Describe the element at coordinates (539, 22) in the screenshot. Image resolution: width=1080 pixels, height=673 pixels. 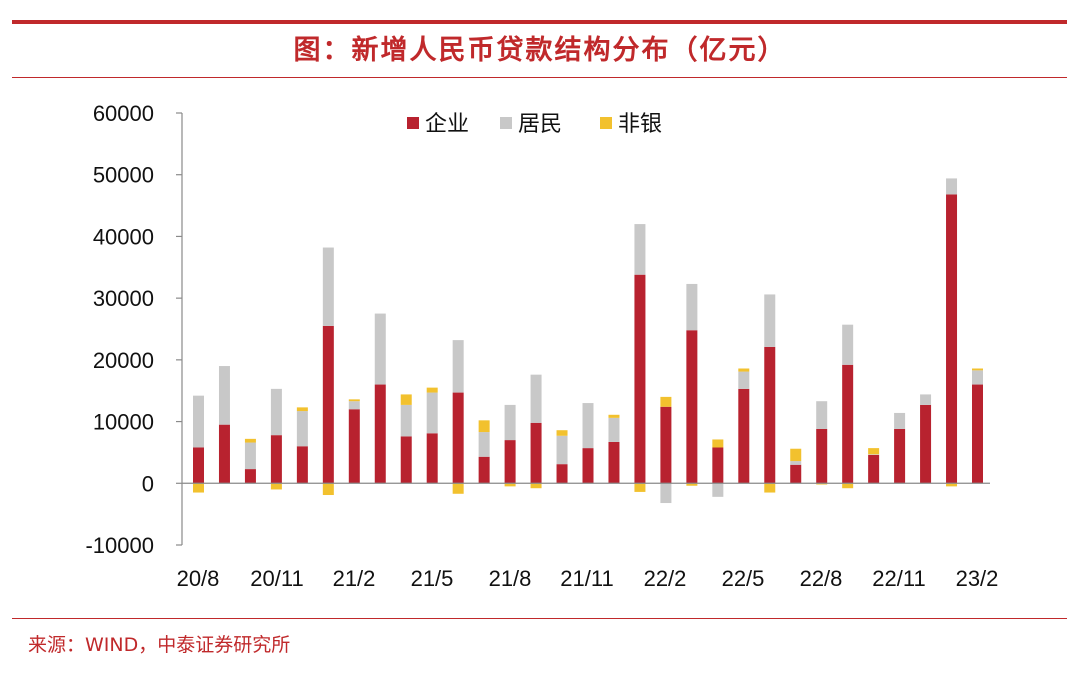
I see `top-rule` at that location.